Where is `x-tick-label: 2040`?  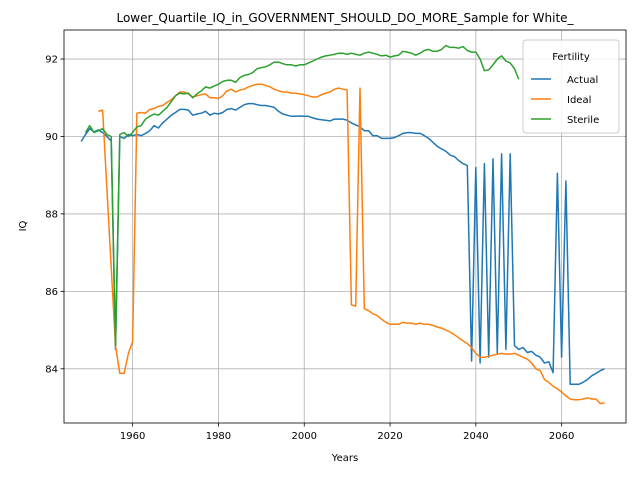 x-tick-label: 2040 is located at coordinates (475, 436).